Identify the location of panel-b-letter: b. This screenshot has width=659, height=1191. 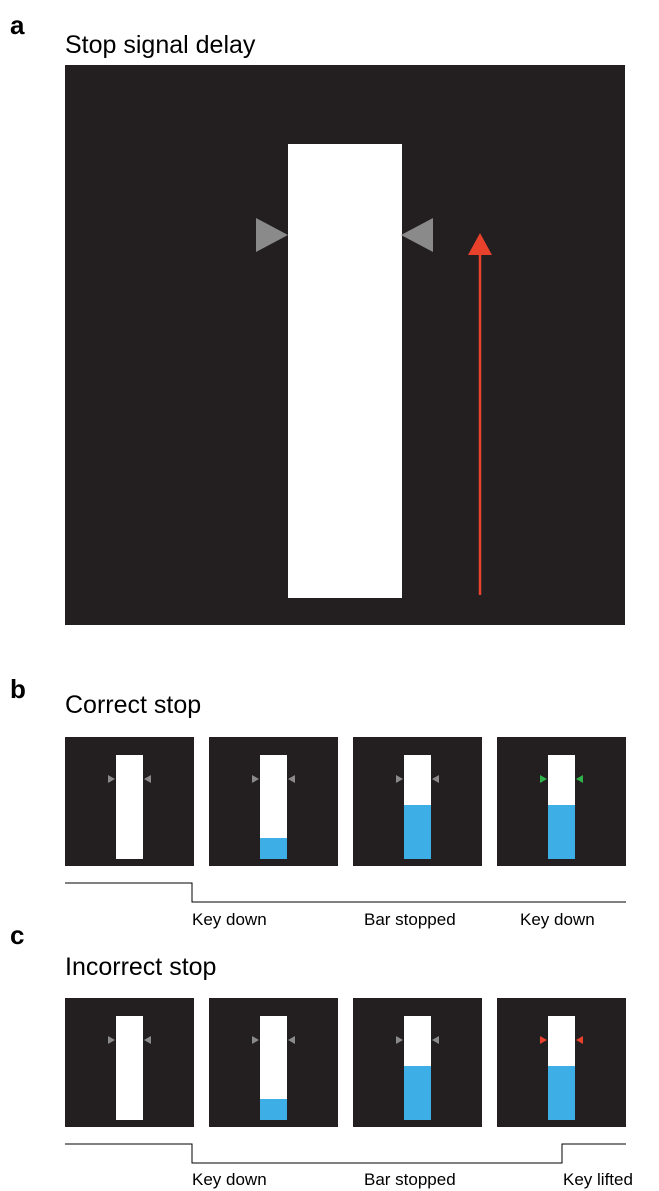
(18, 689).